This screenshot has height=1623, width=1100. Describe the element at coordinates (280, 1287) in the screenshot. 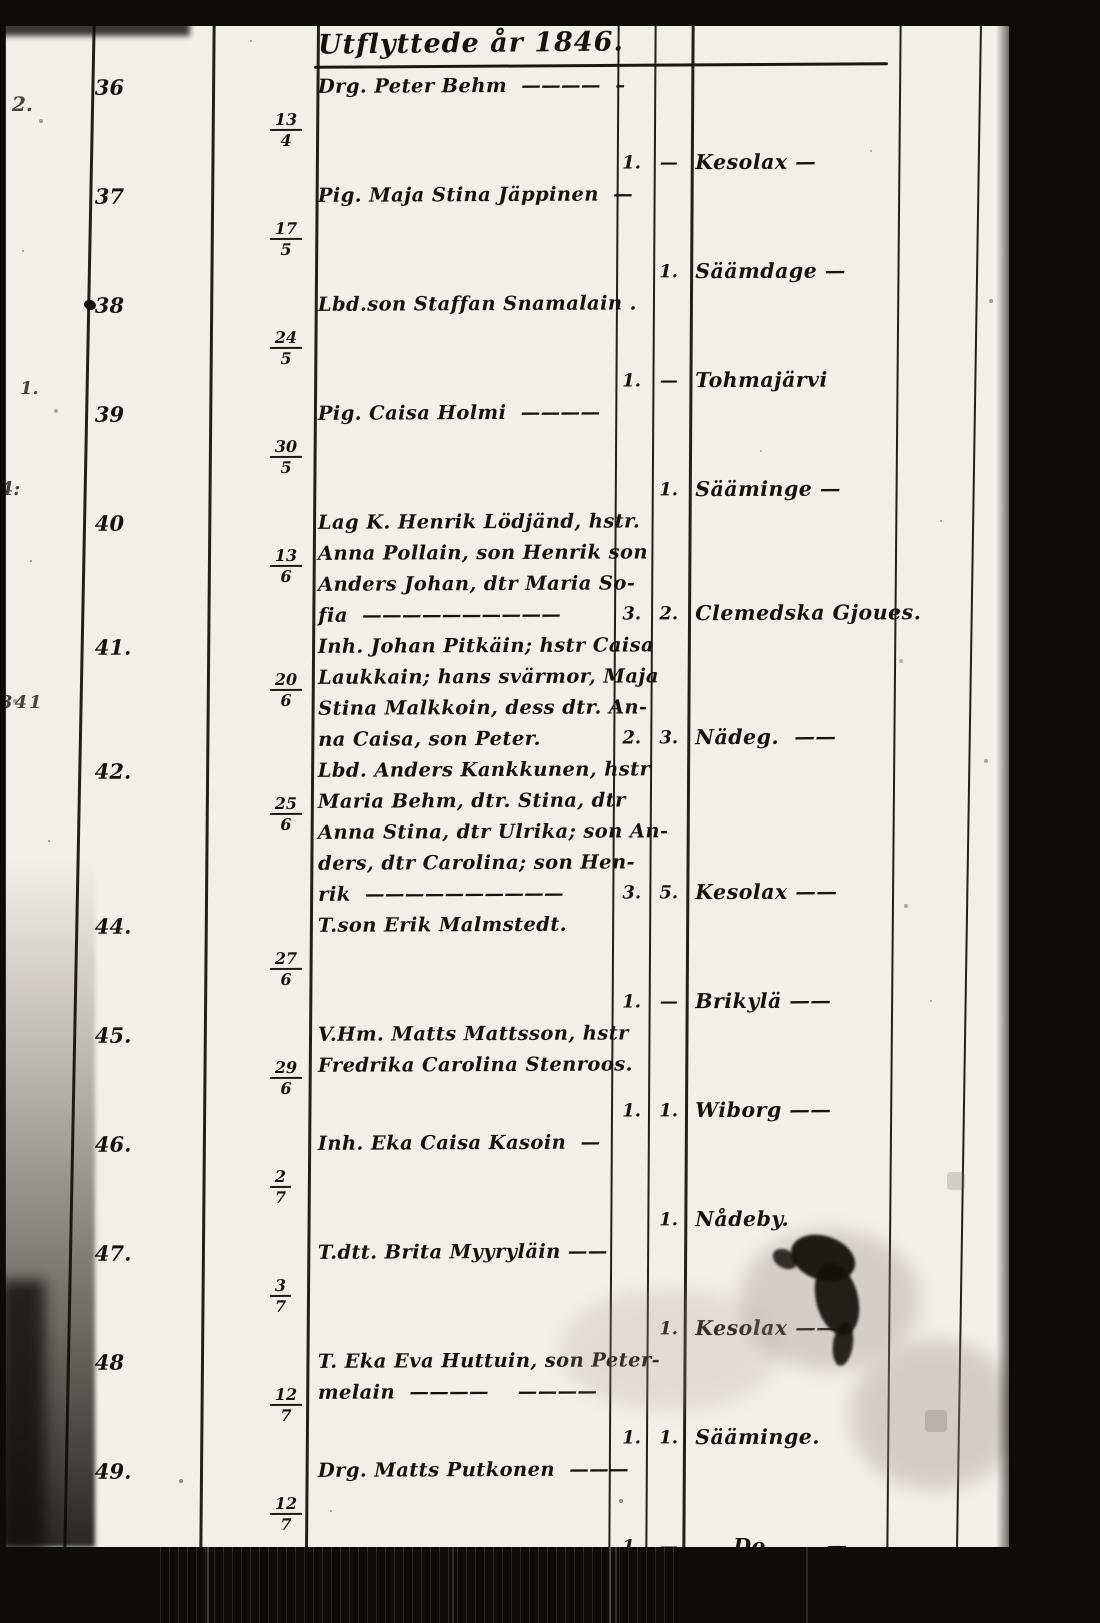

I see `date-day: 3` at that location.